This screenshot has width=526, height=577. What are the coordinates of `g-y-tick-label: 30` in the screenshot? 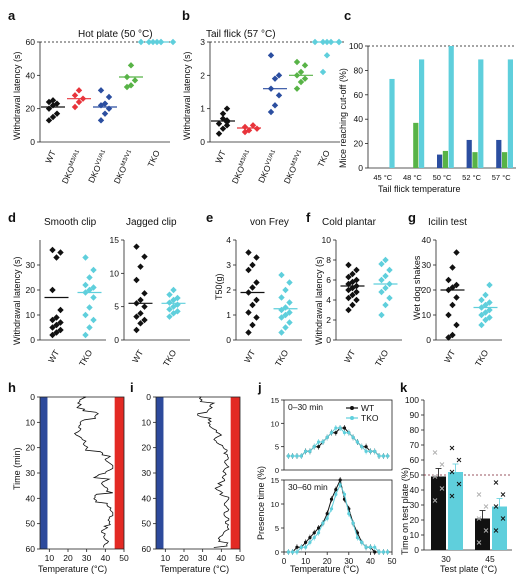 It's located at (427, 265).